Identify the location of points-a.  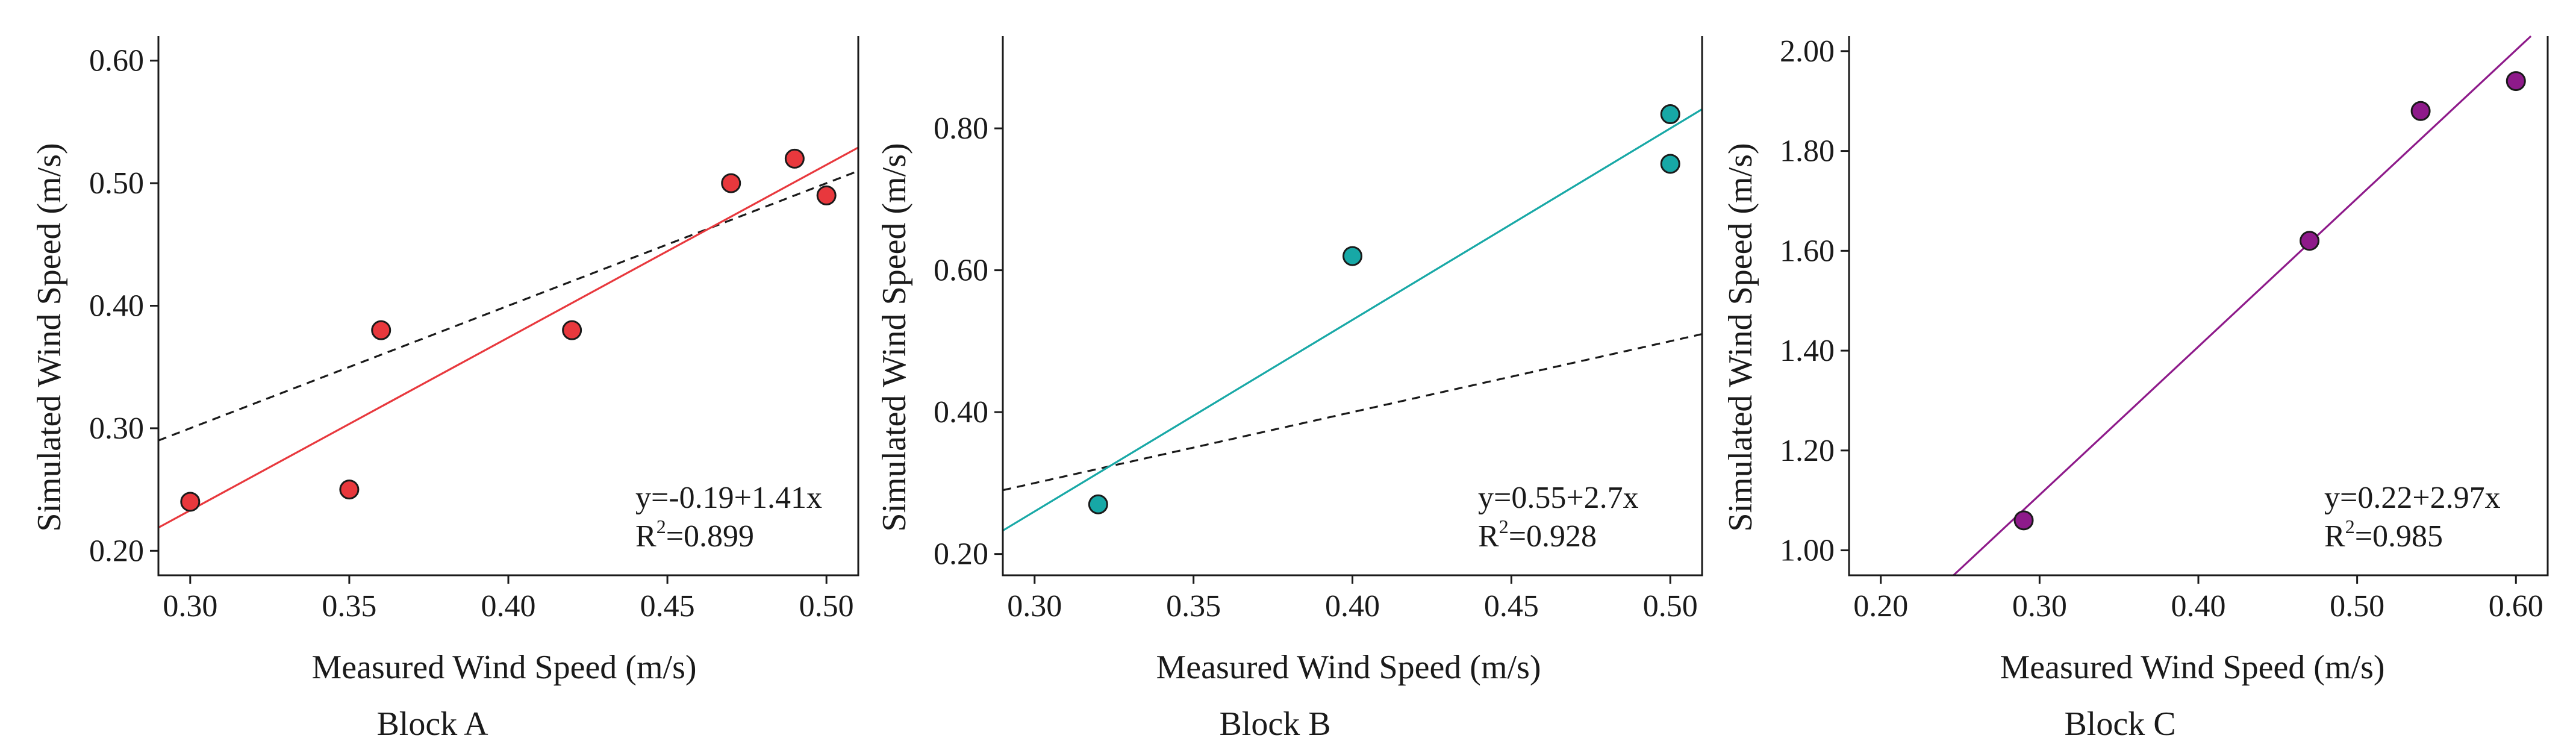
(508, 330).